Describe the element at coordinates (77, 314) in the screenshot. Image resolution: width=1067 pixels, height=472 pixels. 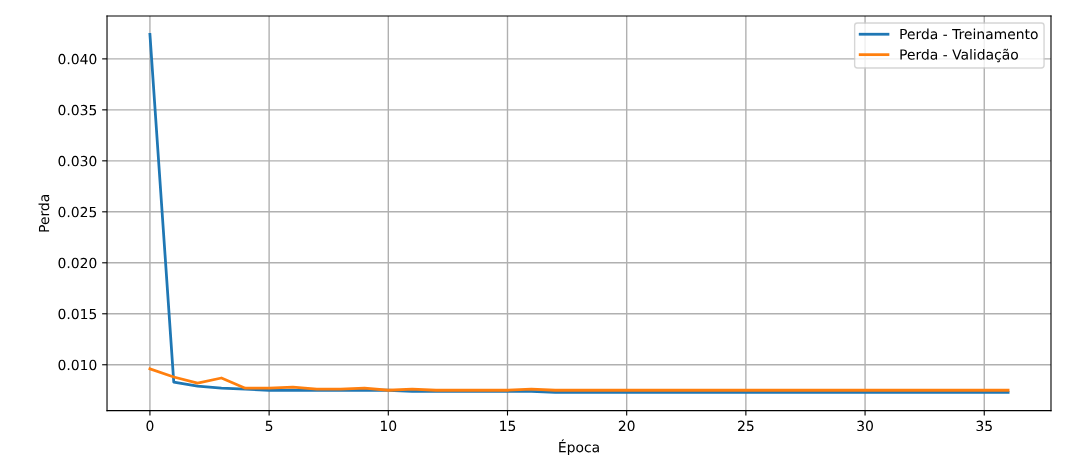
I see `y-tick-label: 0.015` at that location.